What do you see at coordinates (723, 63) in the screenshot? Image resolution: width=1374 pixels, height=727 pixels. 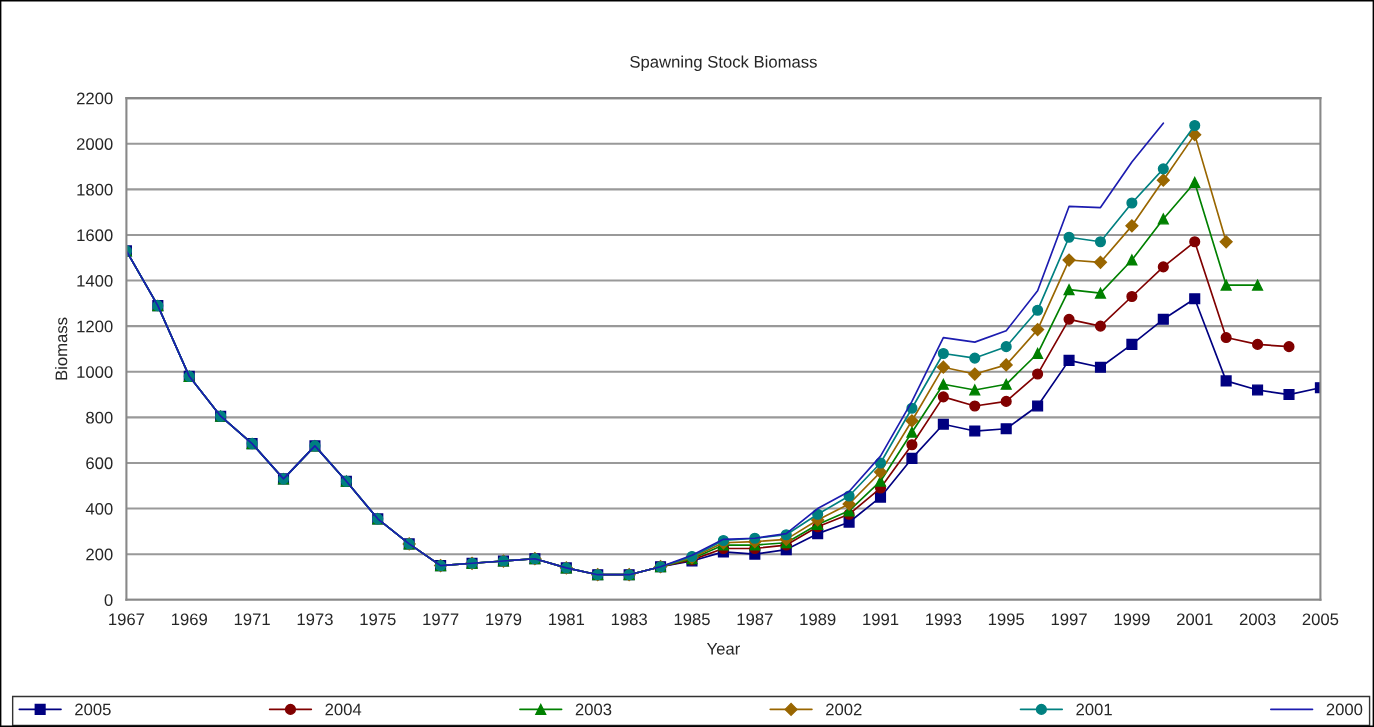 I see `chart-title: Spawning Stock Biomass` at bounding box center [723, 63].